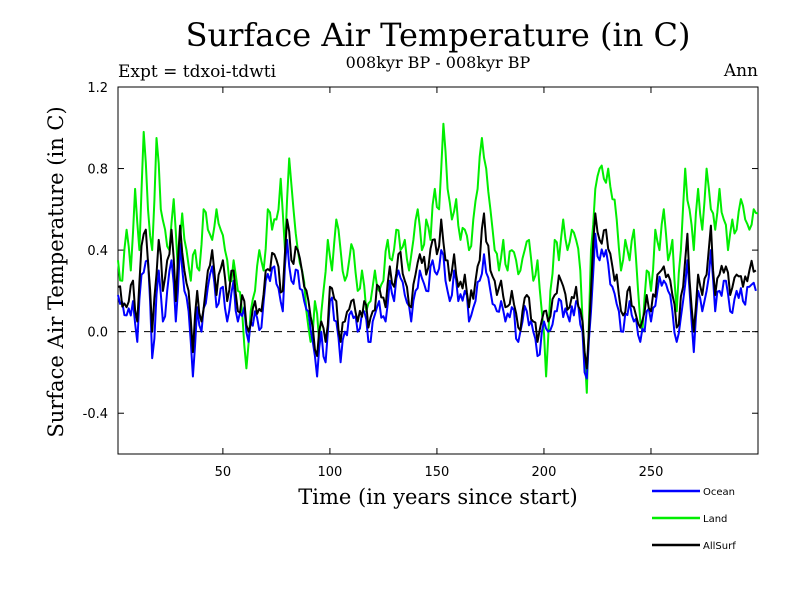 The width and height of the screenshot is (800, 600). Describe the element at coordinates (95, 414) in the screenshot. I see `y-tick-label: -0.4` at that location.